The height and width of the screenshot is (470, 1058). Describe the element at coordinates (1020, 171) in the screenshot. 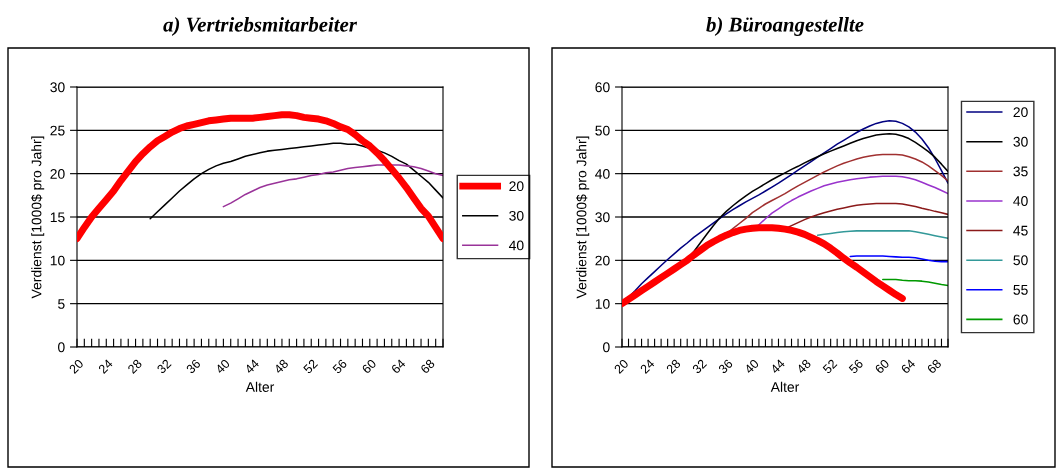

I see `legend-label: 35` at that location.